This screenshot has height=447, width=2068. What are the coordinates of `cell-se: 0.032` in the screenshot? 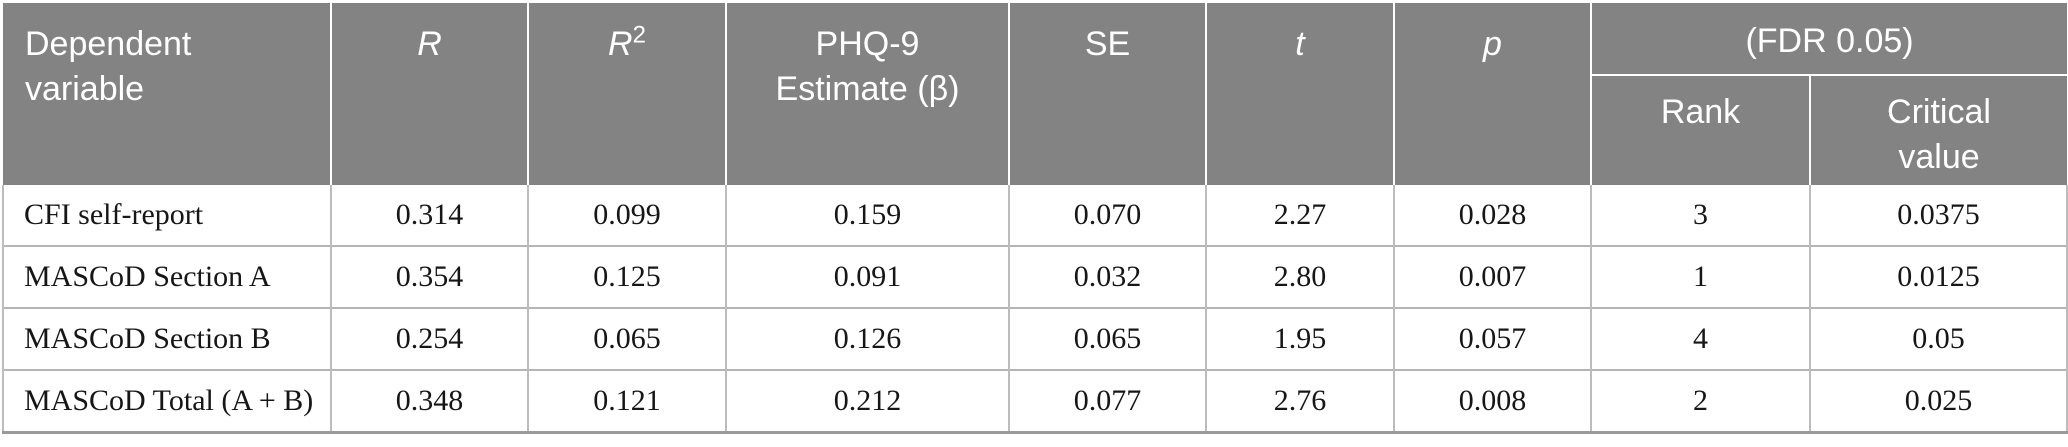 It's located at (1107, 276).